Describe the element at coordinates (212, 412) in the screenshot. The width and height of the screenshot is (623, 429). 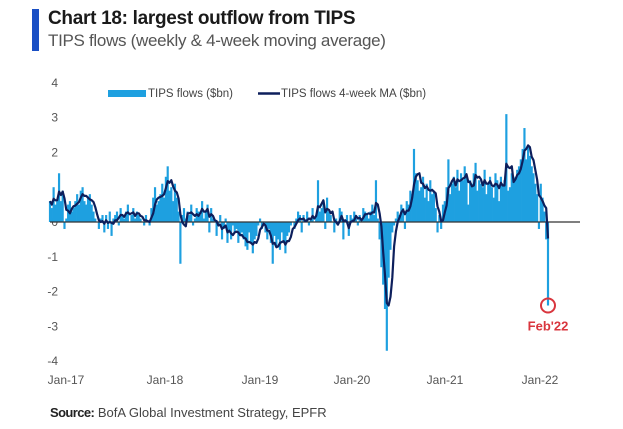
I see `source-text: BofA Global Investment Strategy, EPFR` at that location.